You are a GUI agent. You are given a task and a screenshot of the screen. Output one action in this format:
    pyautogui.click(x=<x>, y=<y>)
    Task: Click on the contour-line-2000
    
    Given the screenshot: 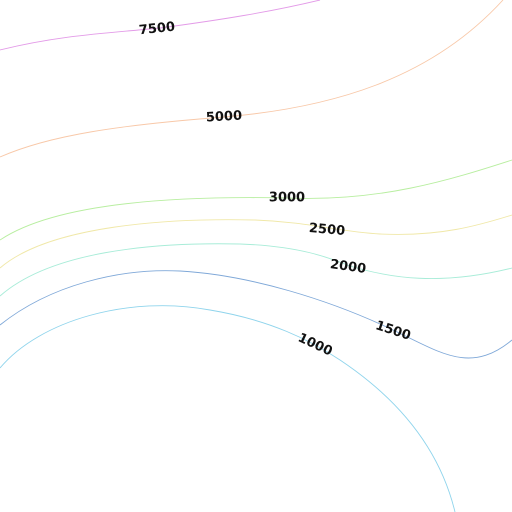 What is the action you would take?
    pyautogui.click(x=256, y=270)
    